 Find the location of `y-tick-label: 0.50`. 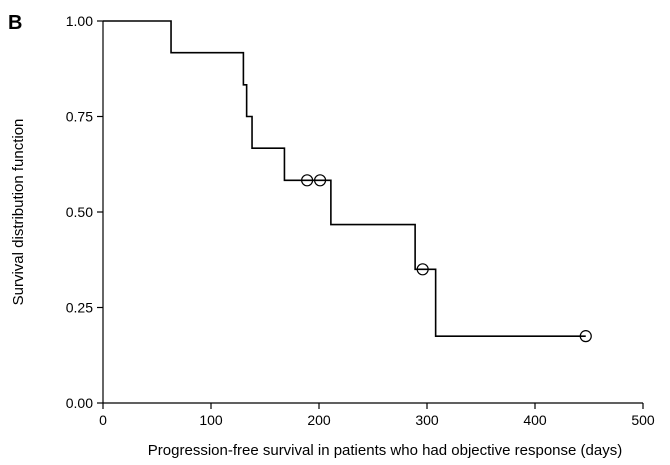

y-tick-label: 0.50 is located at coordinates (79, 212).